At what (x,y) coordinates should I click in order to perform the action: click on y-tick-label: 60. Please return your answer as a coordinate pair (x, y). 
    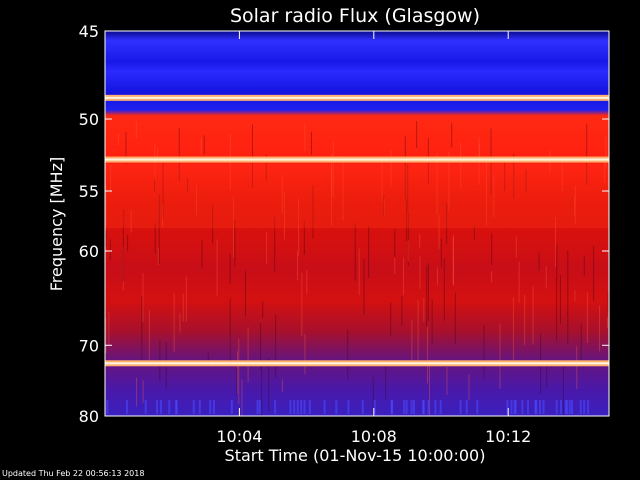
    Looking at the image, I should click on (89, 251).